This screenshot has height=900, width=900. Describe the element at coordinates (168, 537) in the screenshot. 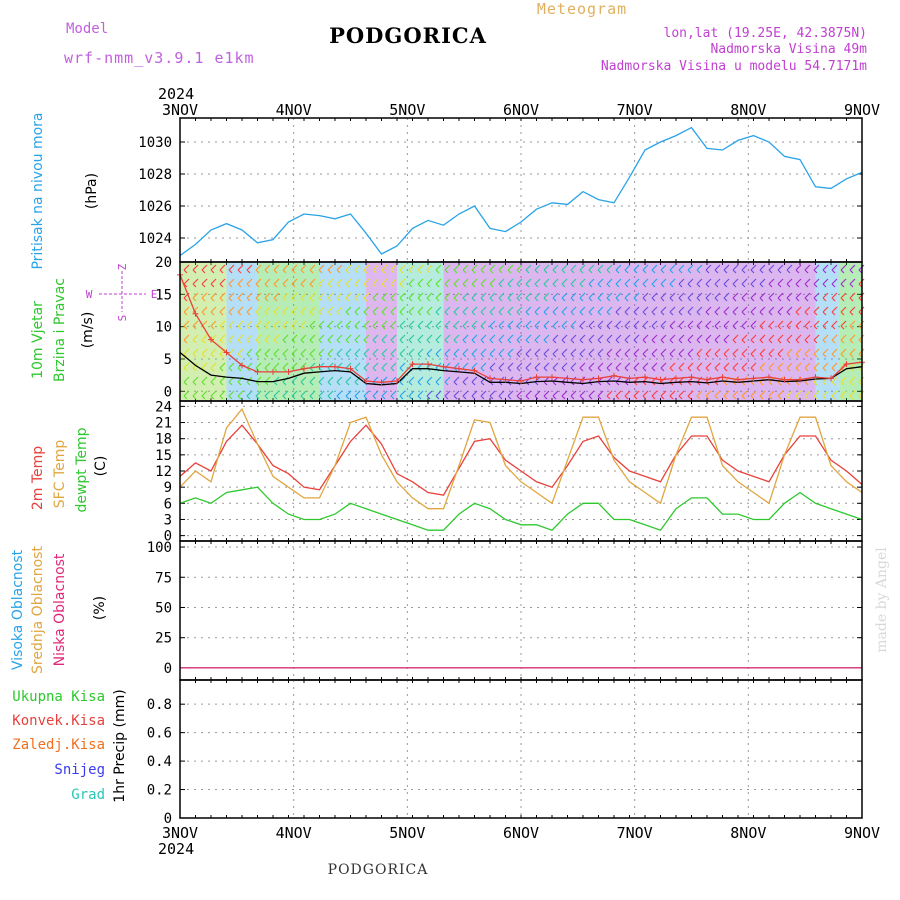

I see `y-tick-label: 0` at that location.